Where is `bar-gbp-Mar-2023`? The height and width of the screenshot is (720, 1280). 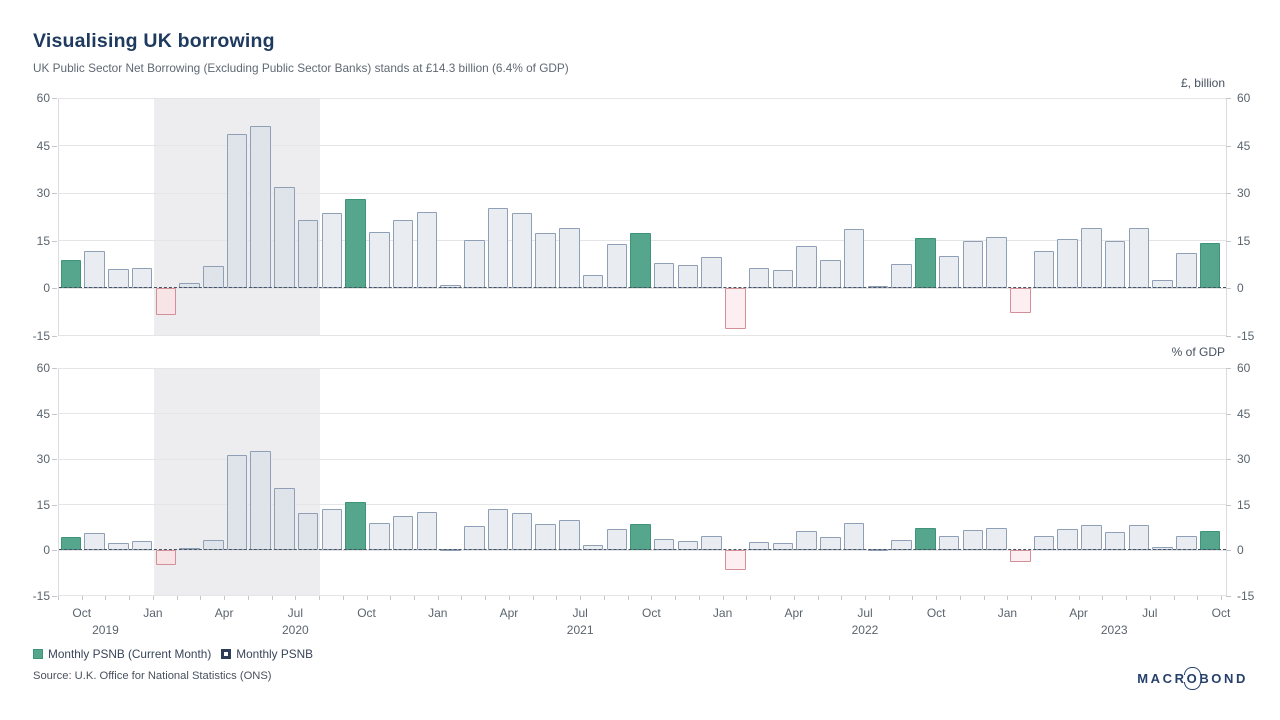
bar-gbp-Mar-2023 is located at coordinates (1067, 263).